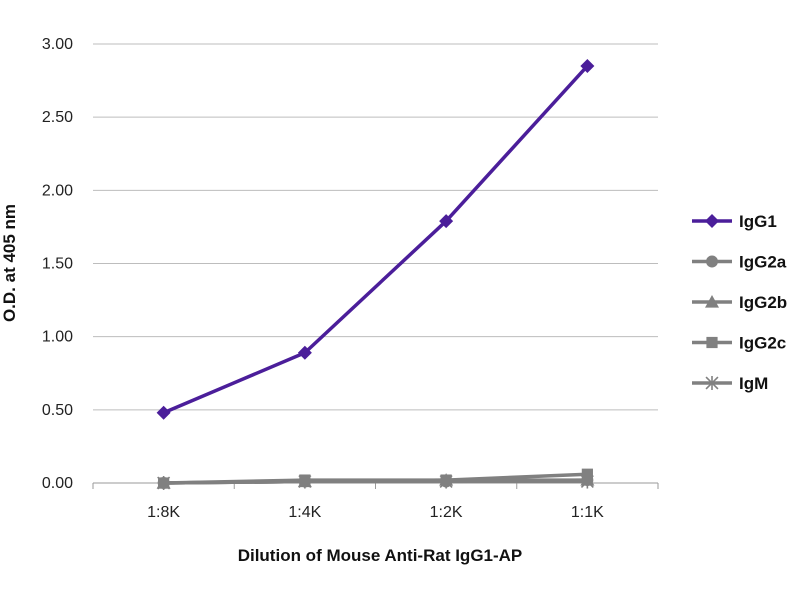  I want to click on y-tick-label: 0.00, so click(57, 483).